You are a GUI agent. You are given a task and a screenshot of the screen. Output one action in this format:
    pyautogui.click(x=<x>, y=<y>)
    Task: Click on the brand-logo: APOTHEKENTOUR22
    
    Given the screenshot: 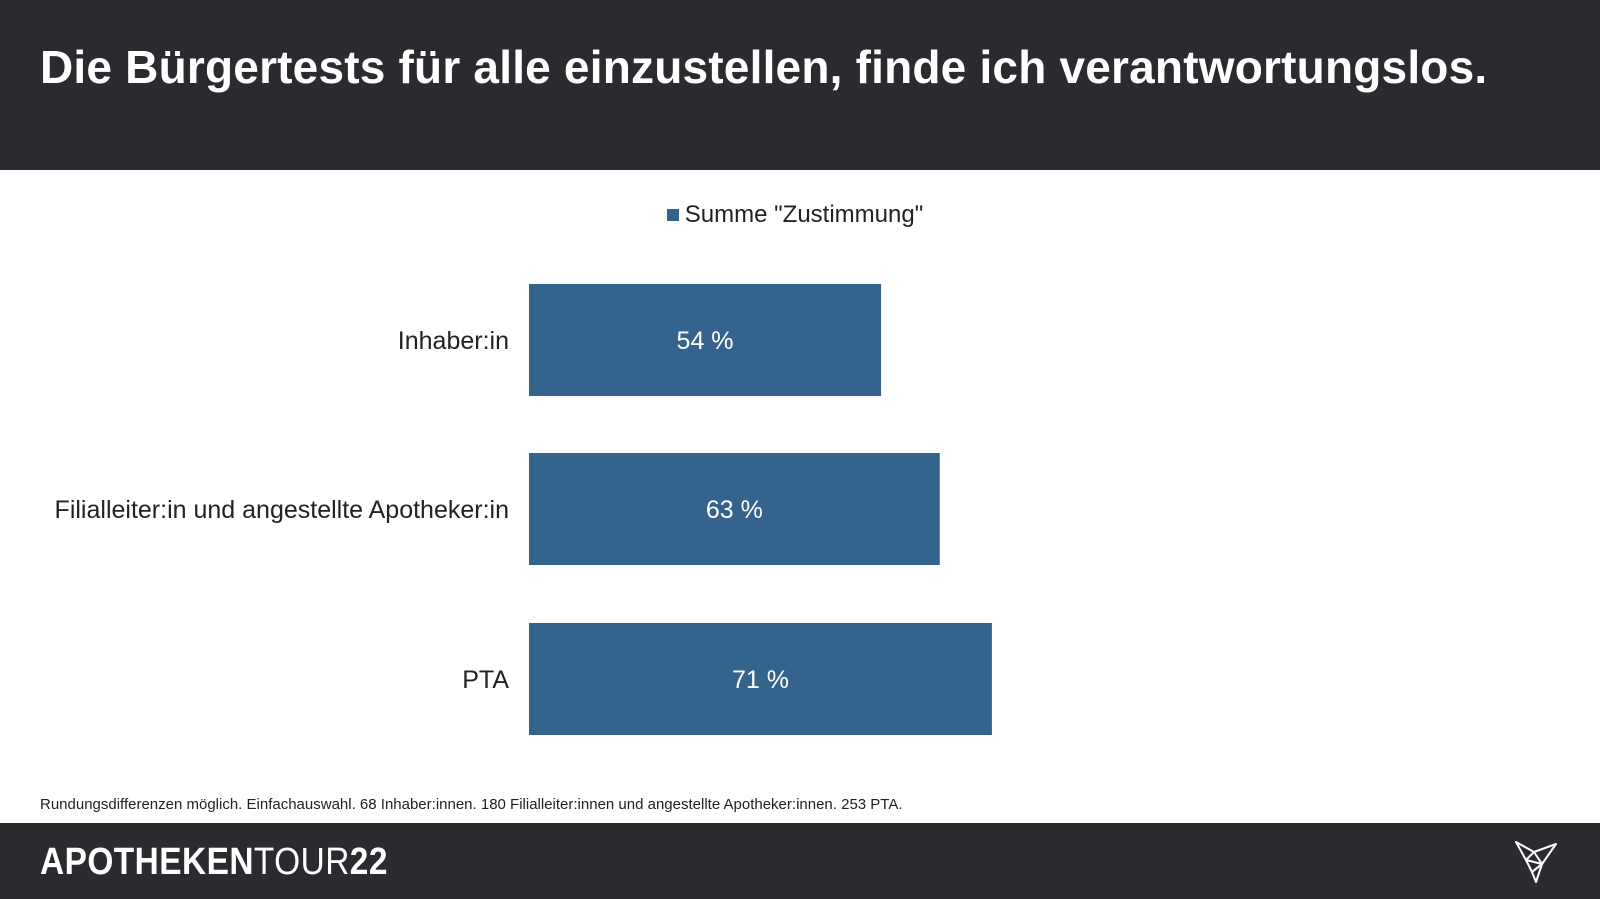 What is the action you would take?
    pyautogui.click(x=214, y=862)
    